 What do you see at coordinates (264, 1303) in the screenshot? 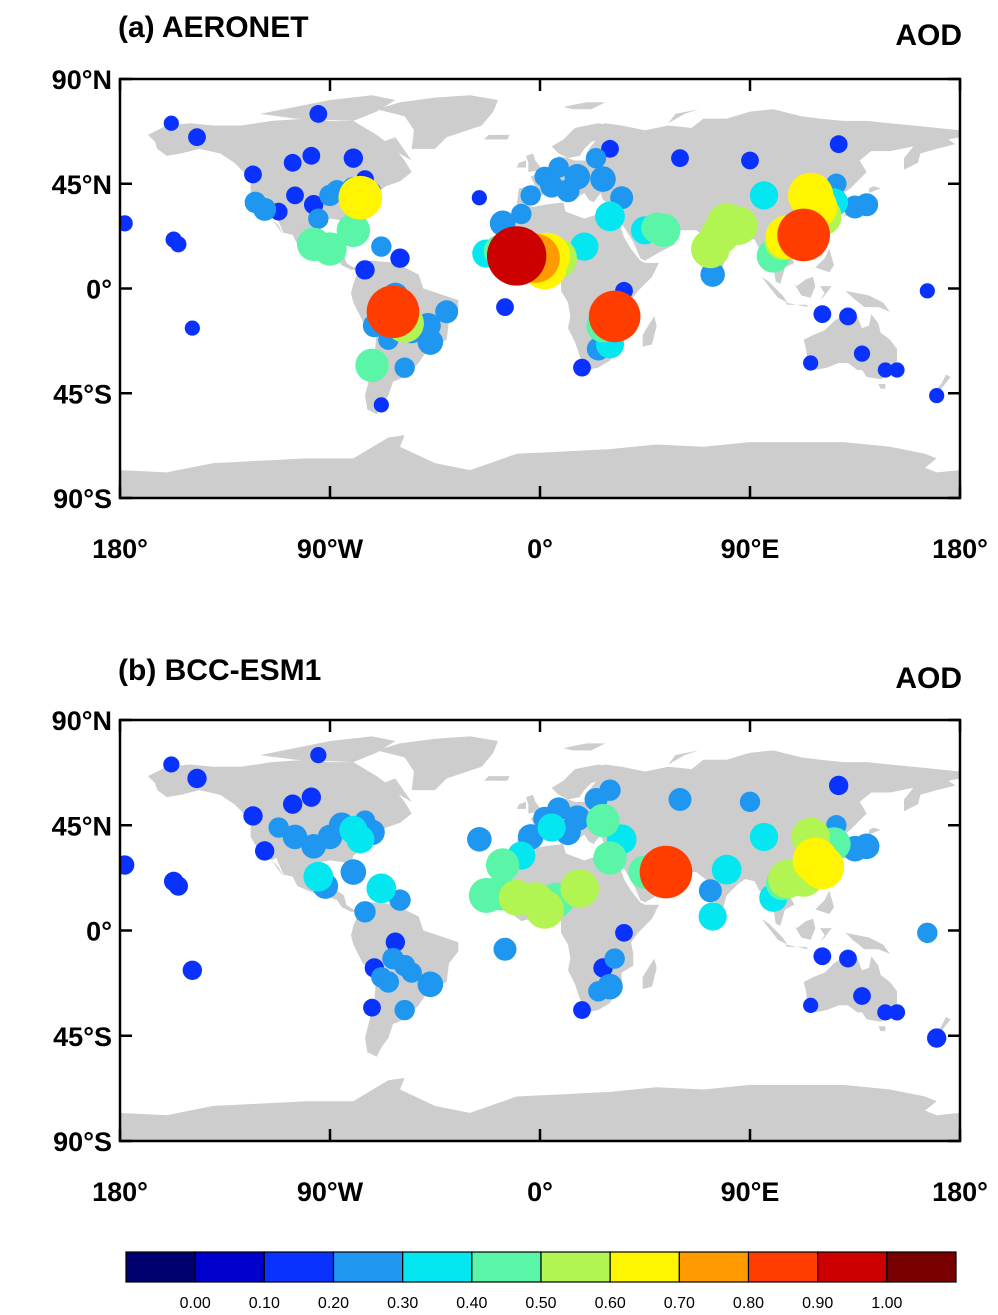
I see `colorbar-label: 0.10` at bounding box center [264, 1303].